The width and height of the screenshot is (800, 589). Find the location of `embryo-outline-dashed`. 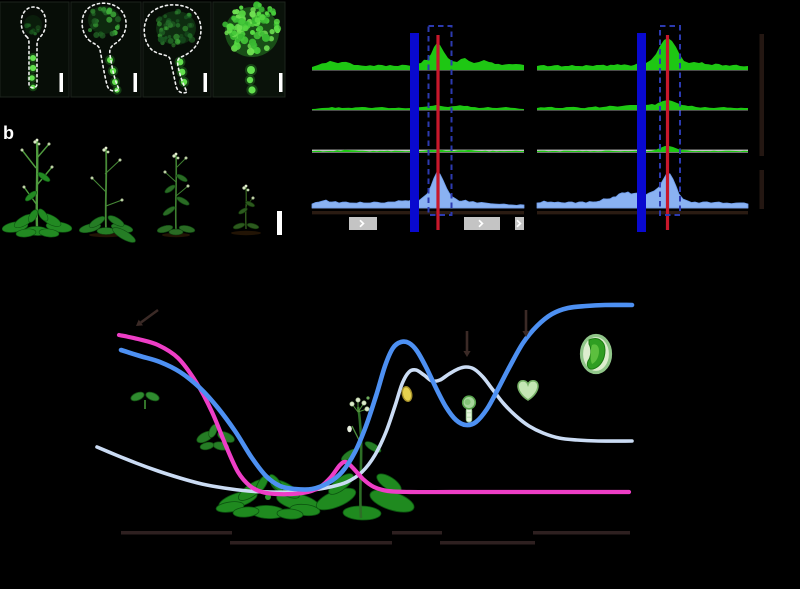

embryo-outline-dashed is located at coordinates (104, 47).